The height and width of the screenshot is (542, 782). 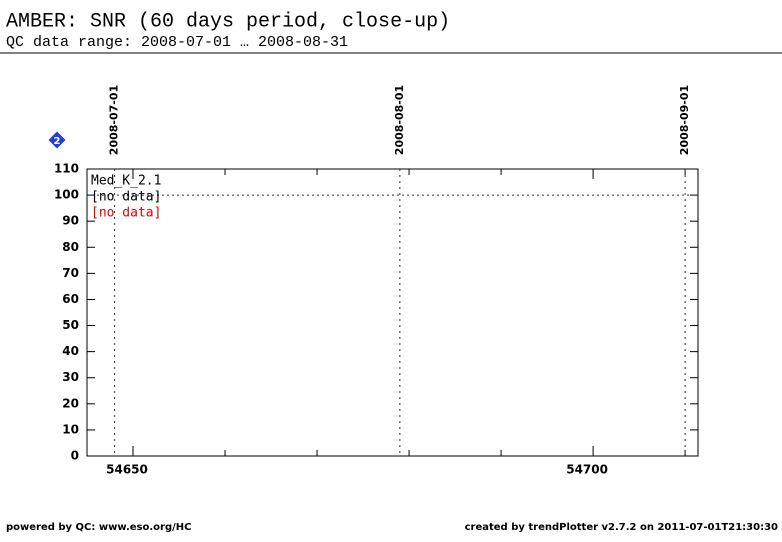 I want to click on y-tick-label: 60, so click(x=70, y=299).